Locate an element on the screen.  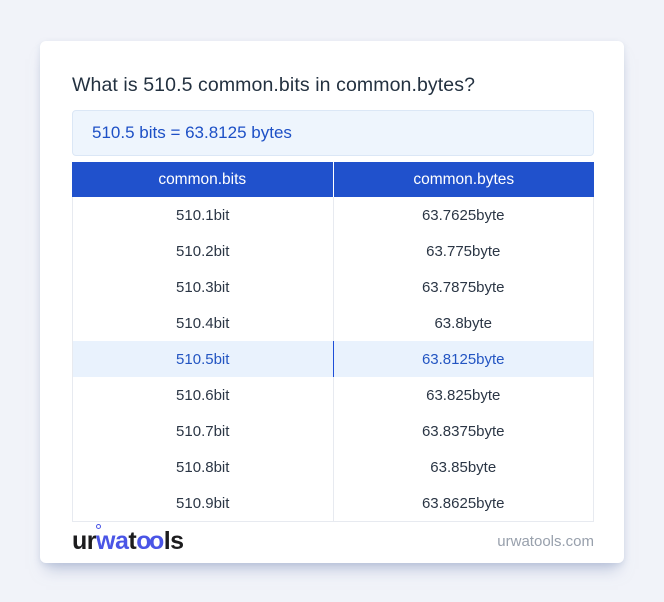
table-cell-bits: 510.5bit is located at coordinates (203, 359).